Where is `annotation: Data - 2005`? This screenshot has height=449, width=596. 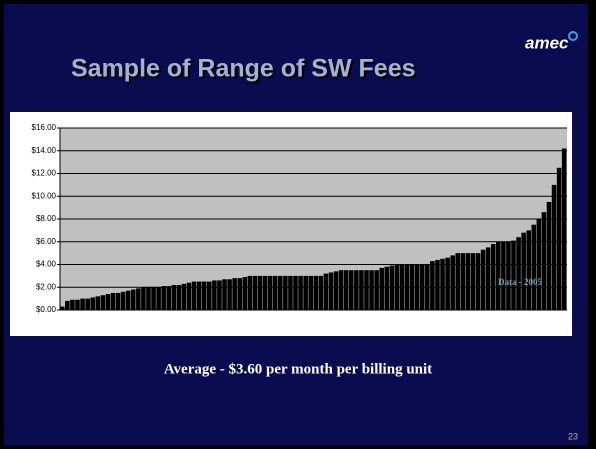 annotation: Data - 2005 is located at coordinates (520, 282).